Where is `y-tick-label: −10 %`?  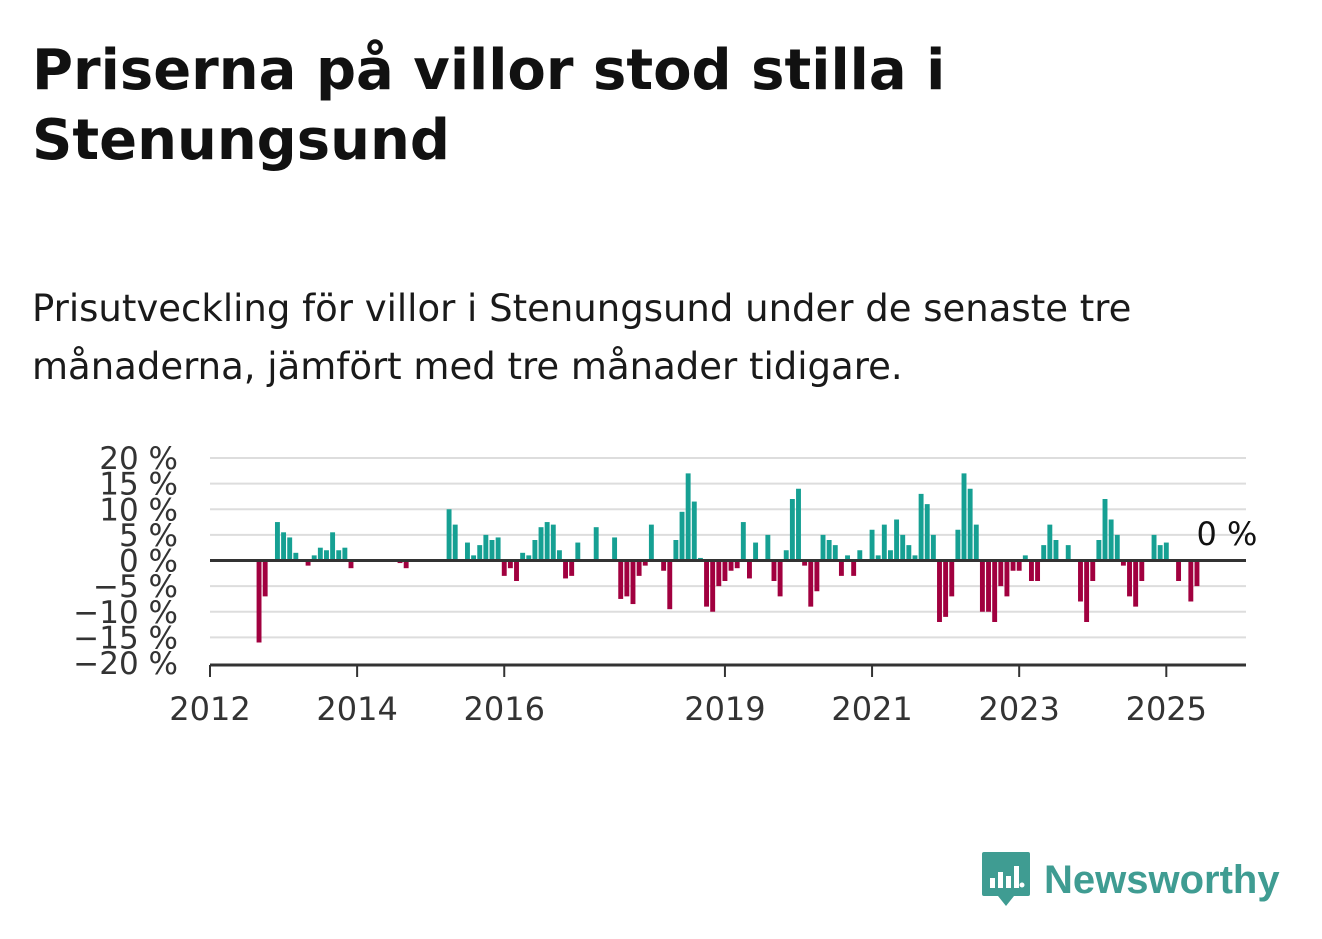 y-tick-label: −10 % is located at coordinates (125, 613).